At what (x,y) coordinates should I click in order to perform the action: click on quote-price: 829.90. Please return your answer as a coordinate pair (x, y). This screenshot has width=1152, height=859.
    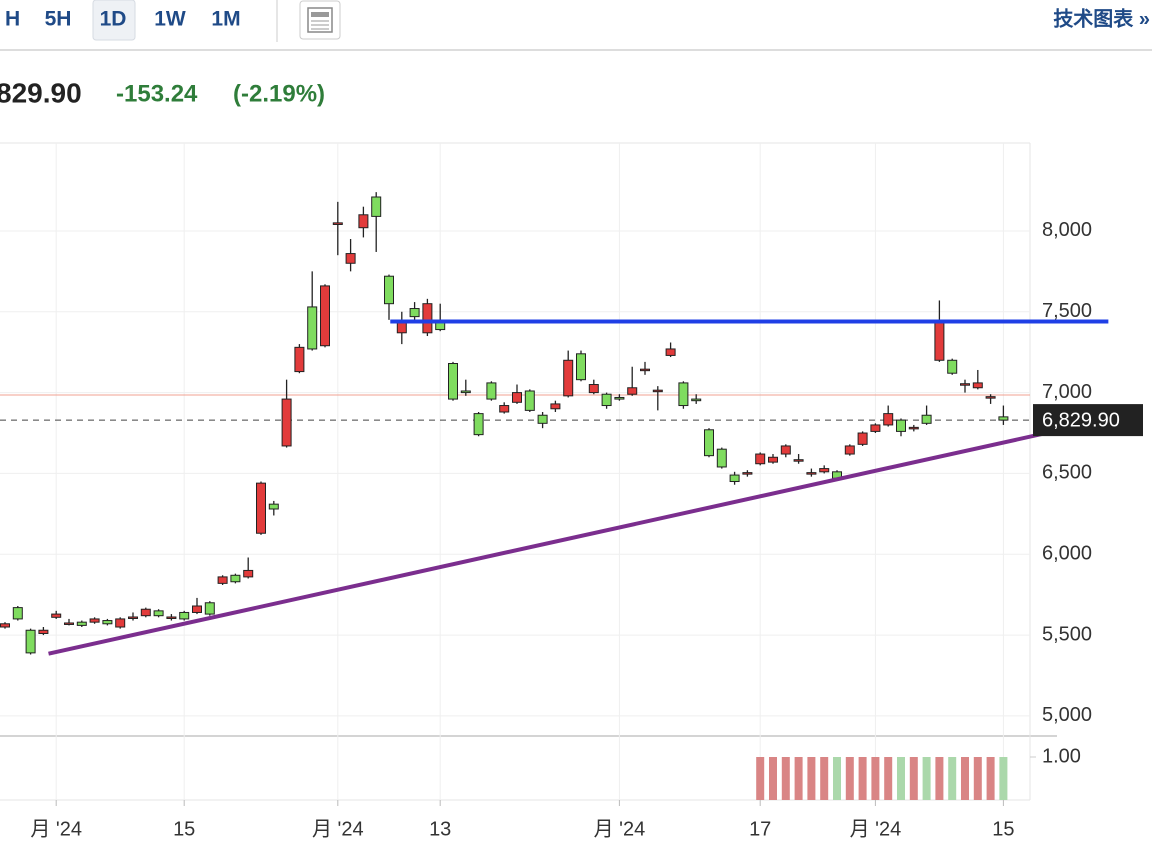
    Looking at the image, I should click on (41, 92).